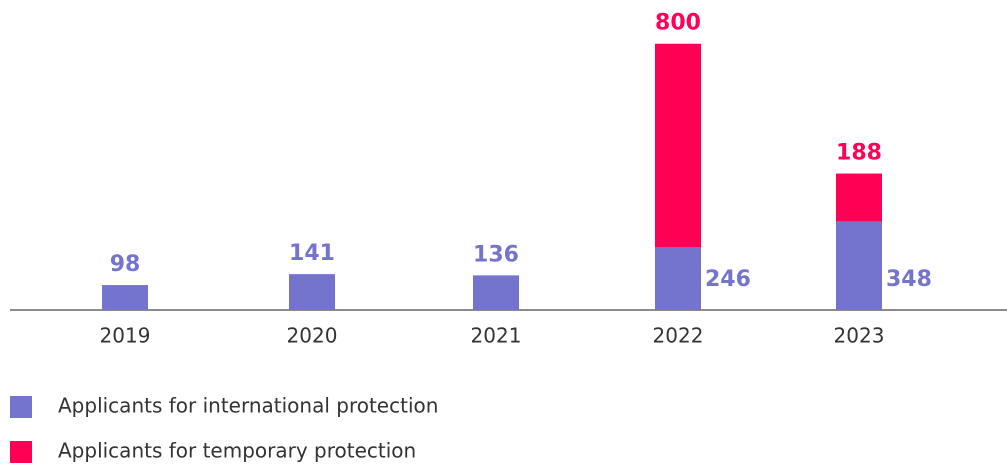  I want to click on data-label: 141, so click(312, 253).